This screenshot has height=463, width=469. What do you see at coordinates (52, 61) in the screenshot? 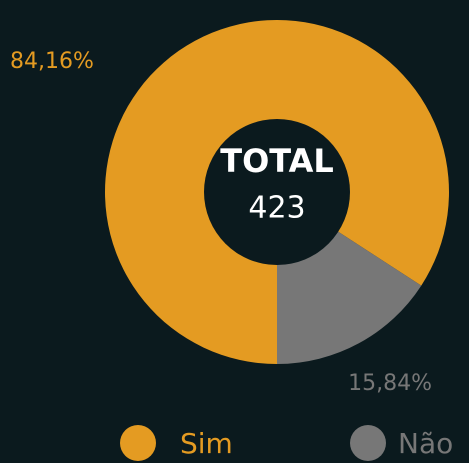
I see `value-label: 84,16%` at bounding box center [52, 61].